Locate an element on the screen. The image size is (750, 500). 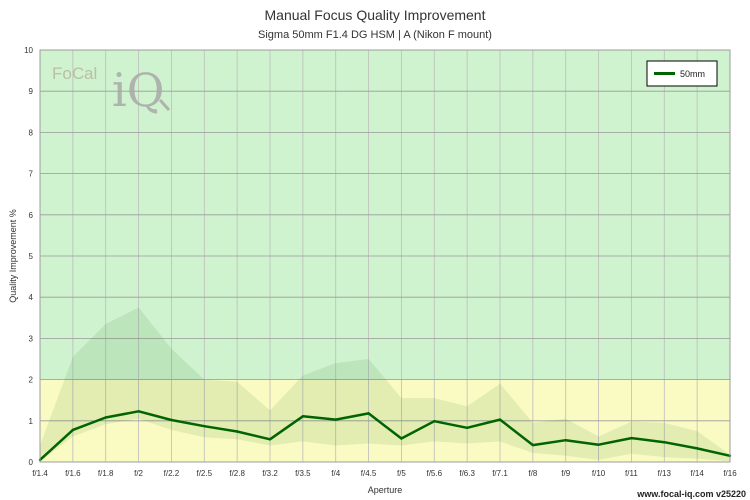
x-tick-label: f/9 is located at coordinates (565, 473).